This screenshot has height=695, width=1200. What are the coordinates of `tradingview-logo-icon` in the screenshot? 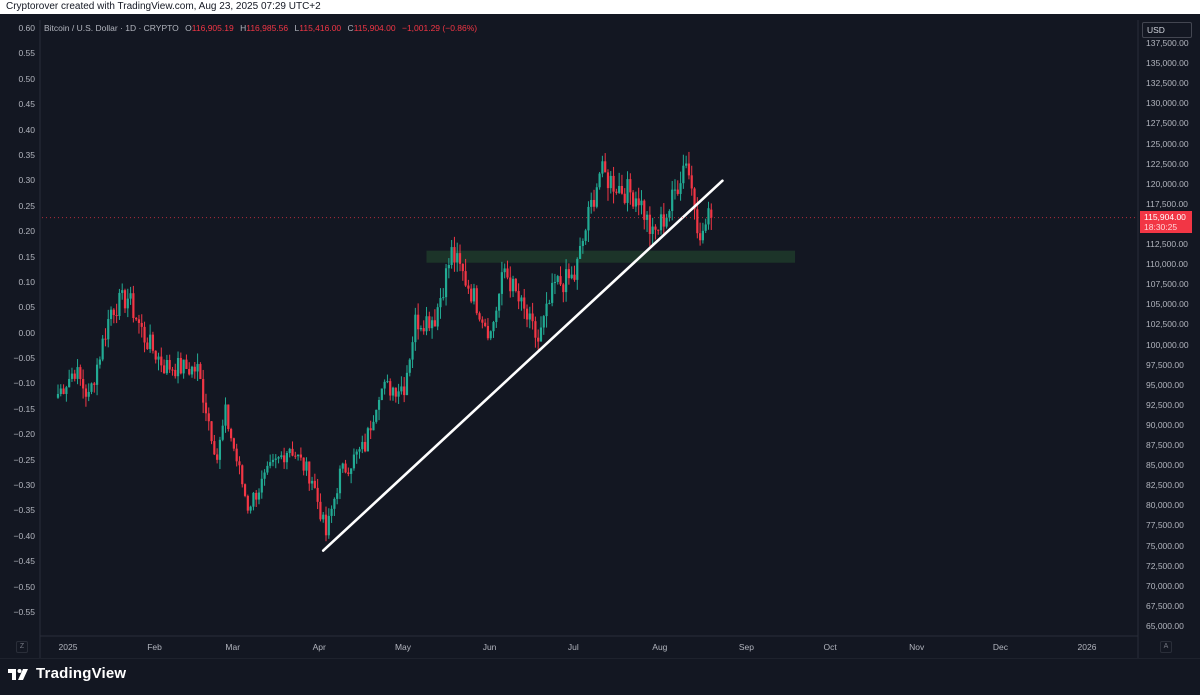 It's located at (18, 674).